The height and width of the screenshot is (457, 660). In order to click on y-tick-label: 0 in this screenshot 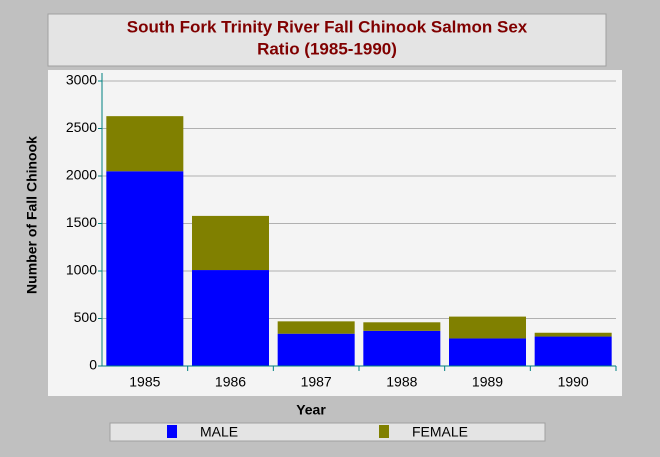, I will do `click(93, 365)`.